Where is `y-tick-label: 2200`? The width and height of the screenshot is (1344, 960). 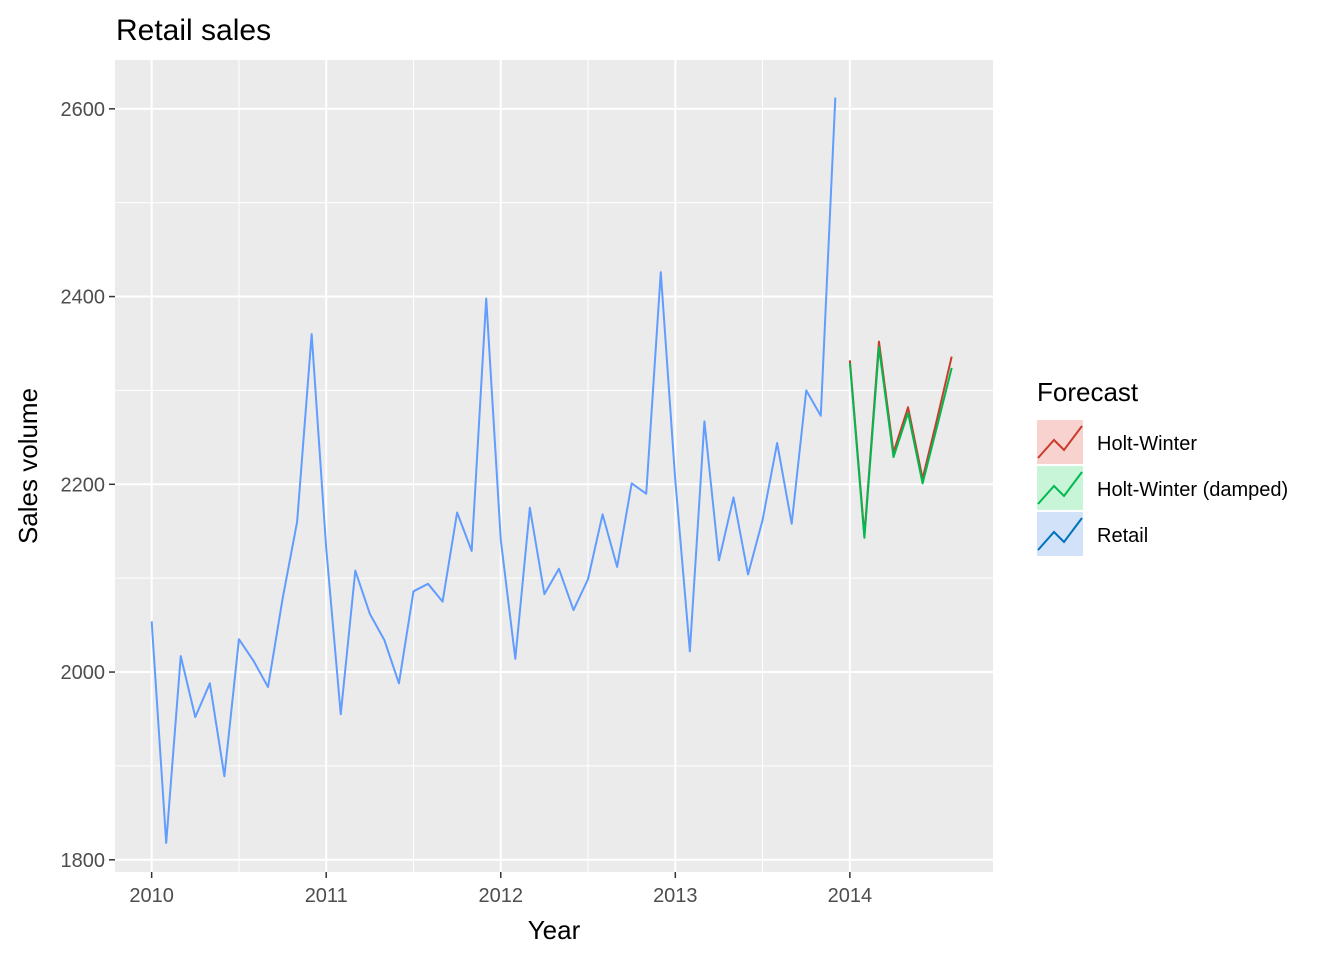 y-tick-label: 2200 is located at coordinates (83, 485).